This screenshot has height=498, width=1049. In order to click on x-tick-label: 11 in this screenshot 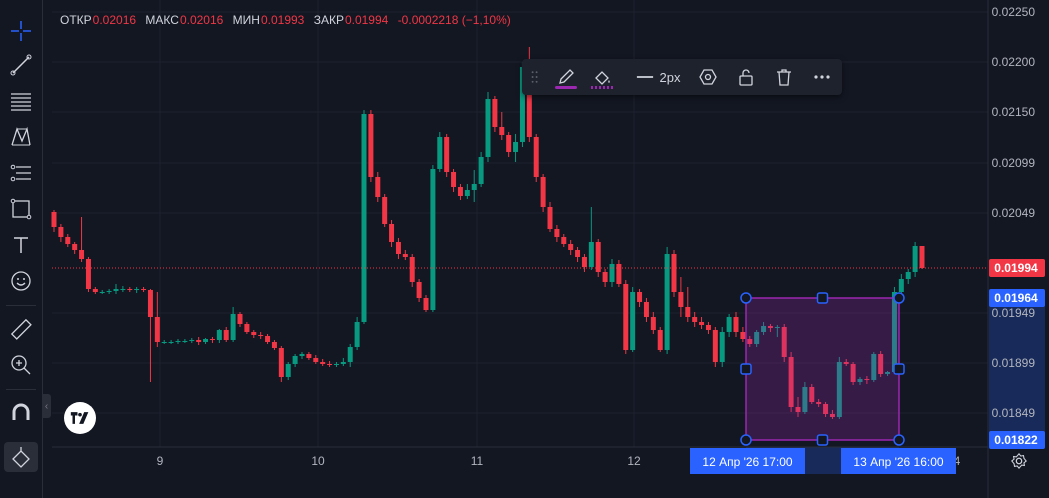, I will do `click(477, 461)`.